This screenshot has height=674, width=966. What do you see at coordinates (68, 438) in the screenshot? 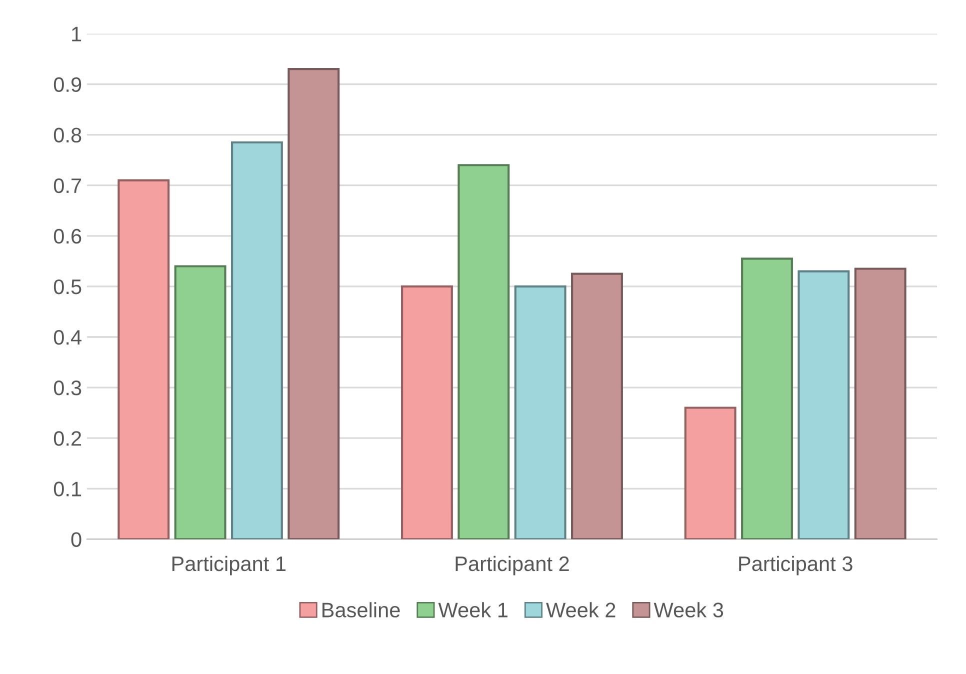
I see `y-tick-label: 0.2` at bounding box center [68, 438].